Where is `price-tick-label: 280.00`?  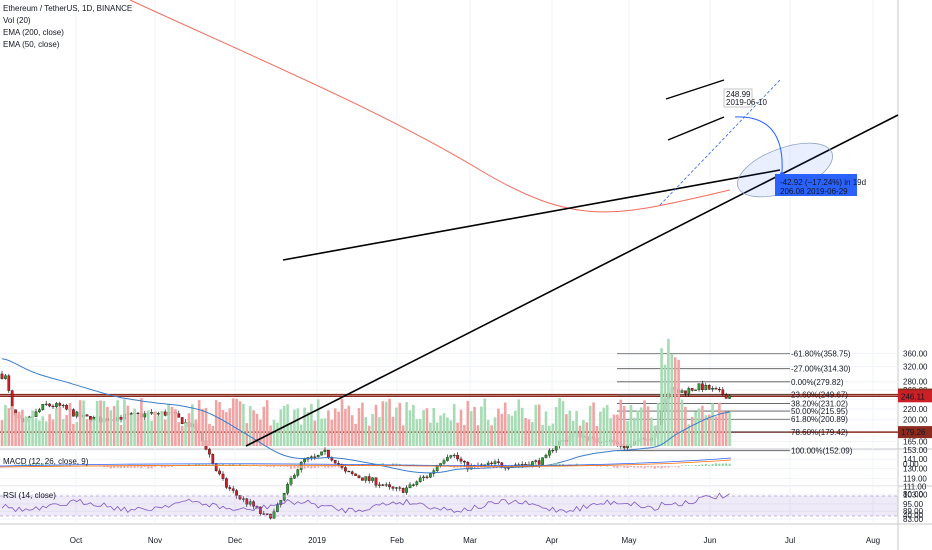 price-tick-label: 280.00 is located at coordinates (915, 382).